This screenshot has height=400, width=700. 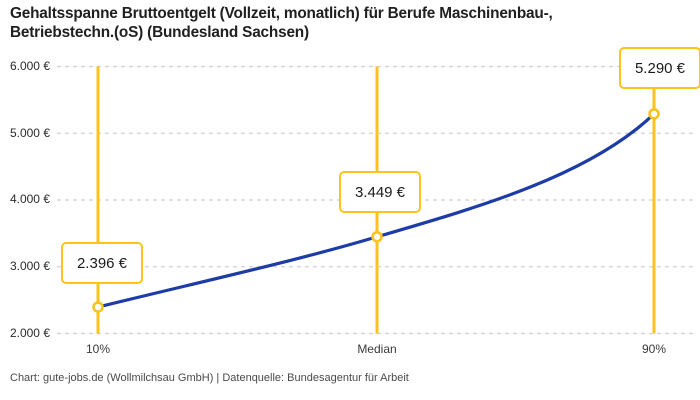 I want to click on chart-title-line2: Betriebstechn.(oS) (Bundesland Sachsen), so click(x=159, y=32).